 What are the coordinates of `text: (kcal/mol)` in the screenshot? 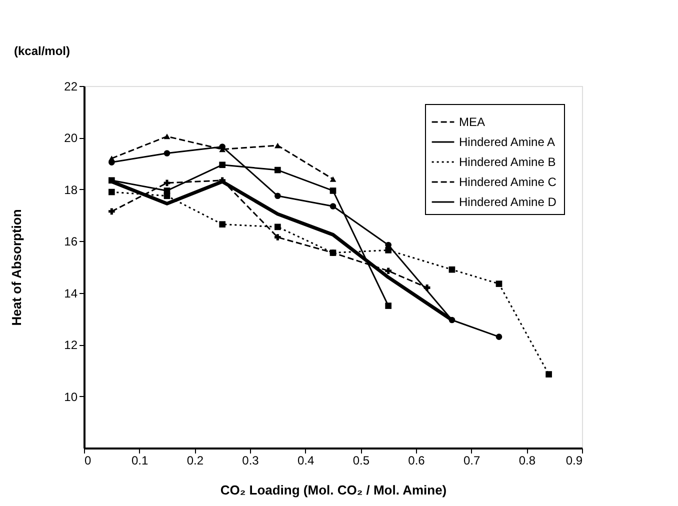 It's located at (42, 51).